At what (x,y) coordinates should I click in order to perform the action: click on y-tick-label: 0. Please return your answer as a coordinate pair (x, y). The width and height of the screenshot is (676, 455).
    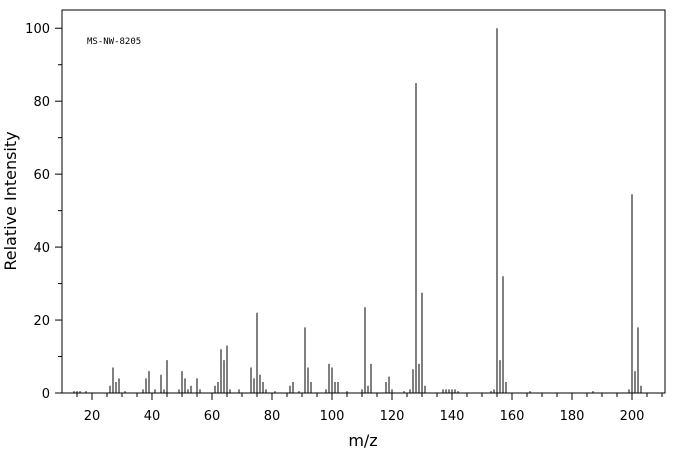
    Looking at the image, I should click on (46, 394).